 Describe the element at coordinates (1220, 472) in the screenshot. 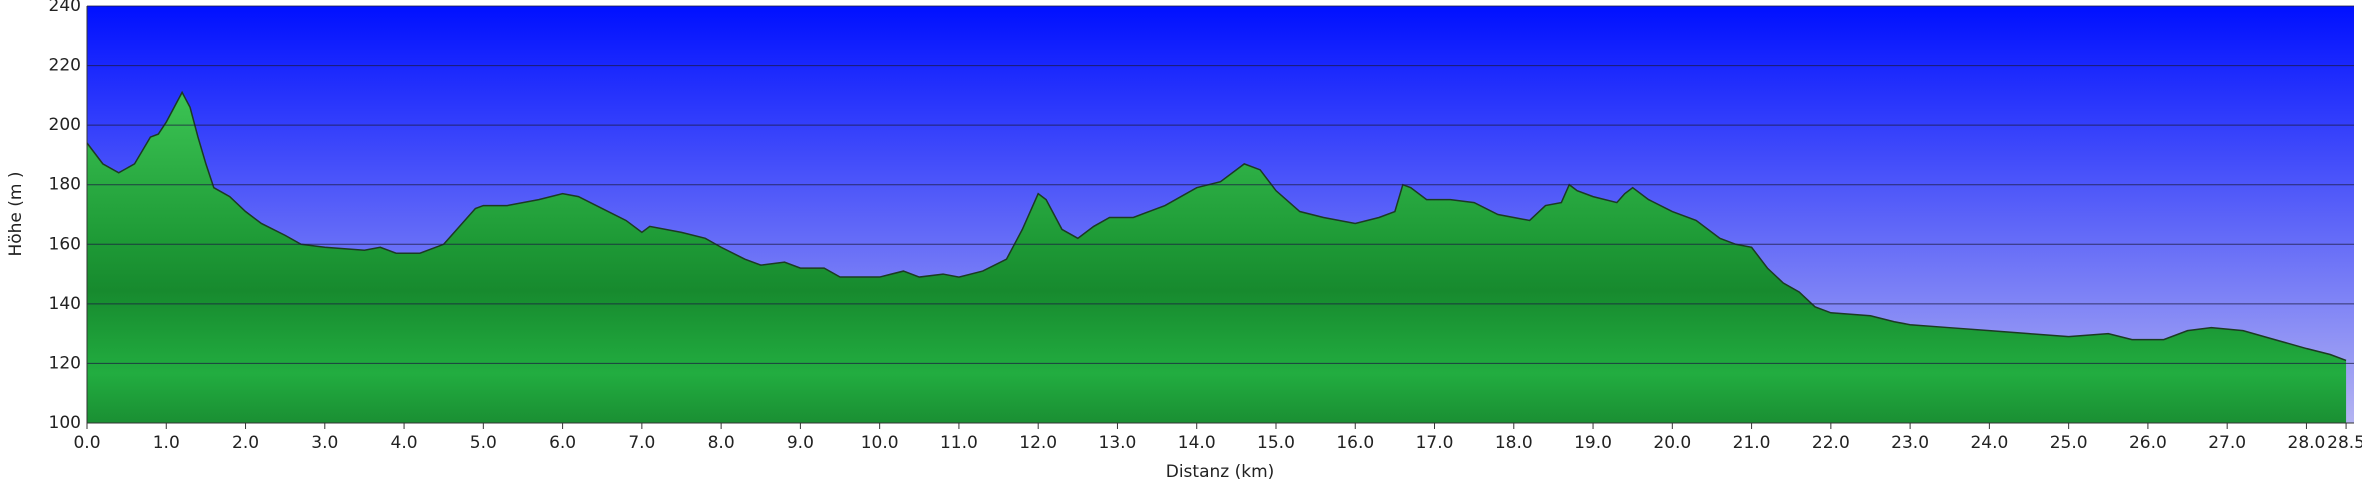

I see `x-axis-label: Distanz (km)` at that location.